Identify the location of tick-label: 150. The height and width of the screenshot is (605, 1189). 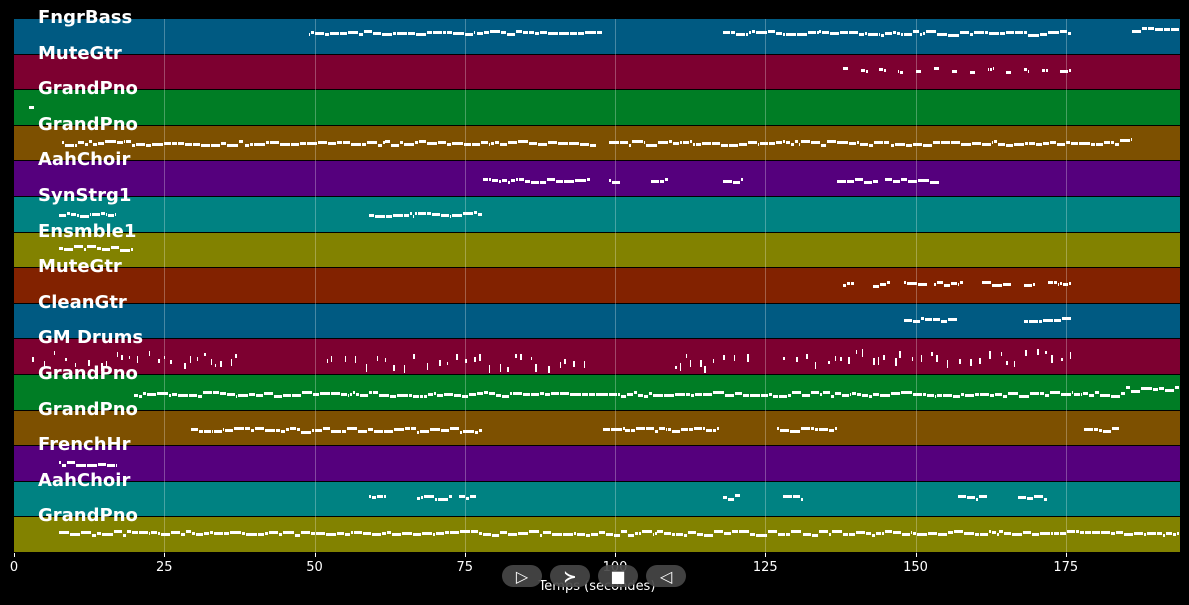
(915, 567).